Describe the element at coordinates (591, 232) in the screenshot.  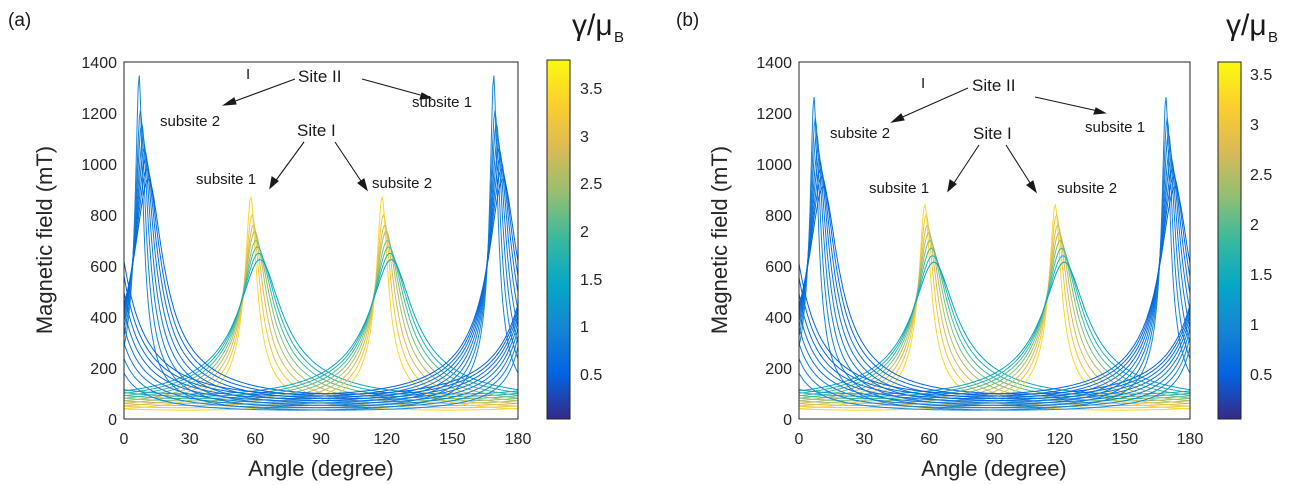
I see `colorbar-ticks: 0.5 1 1.5 2 2.5 3 3.5` at that location.